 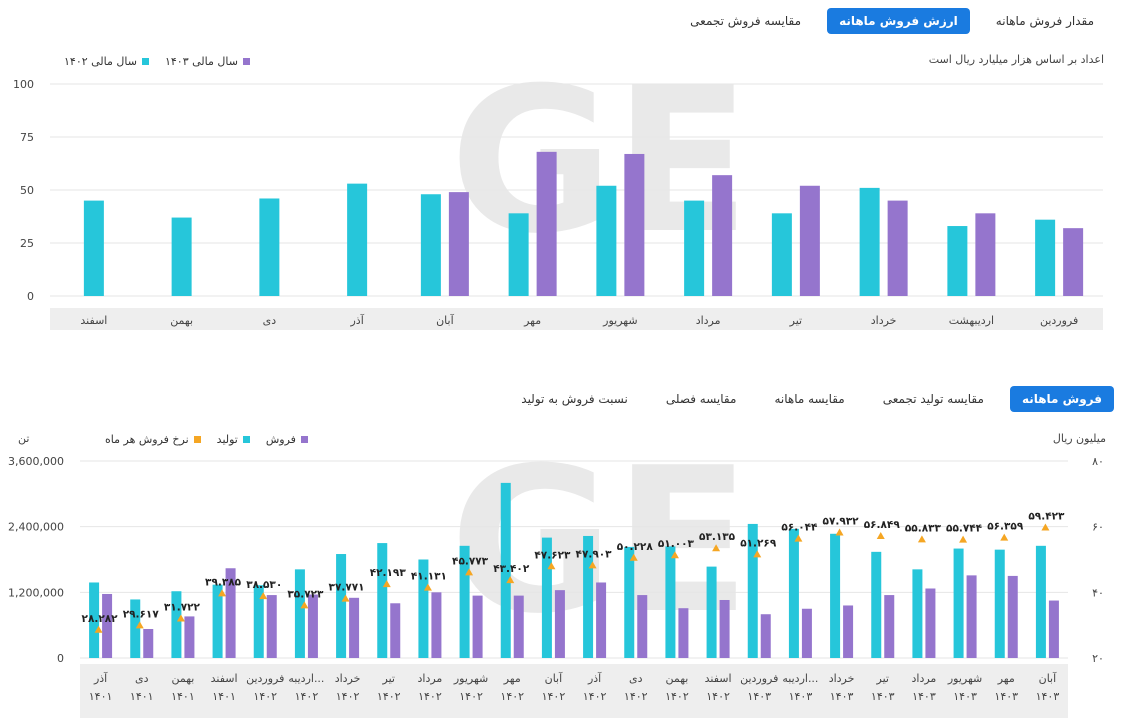 What do you see at coordinates (1016, 59) in the screenshot?
I see `top-chart-unit-note: اعداد بر اساس هزار میلیارد ریال است` at bounding box center [1016, 59].